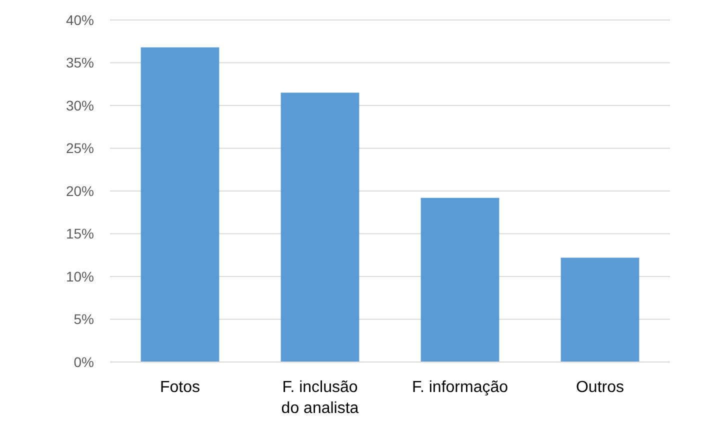  Describe the element at coordinates (320, 398) in the screenshot. I see `x-tick-label: F. inclusão do analista` at that location.